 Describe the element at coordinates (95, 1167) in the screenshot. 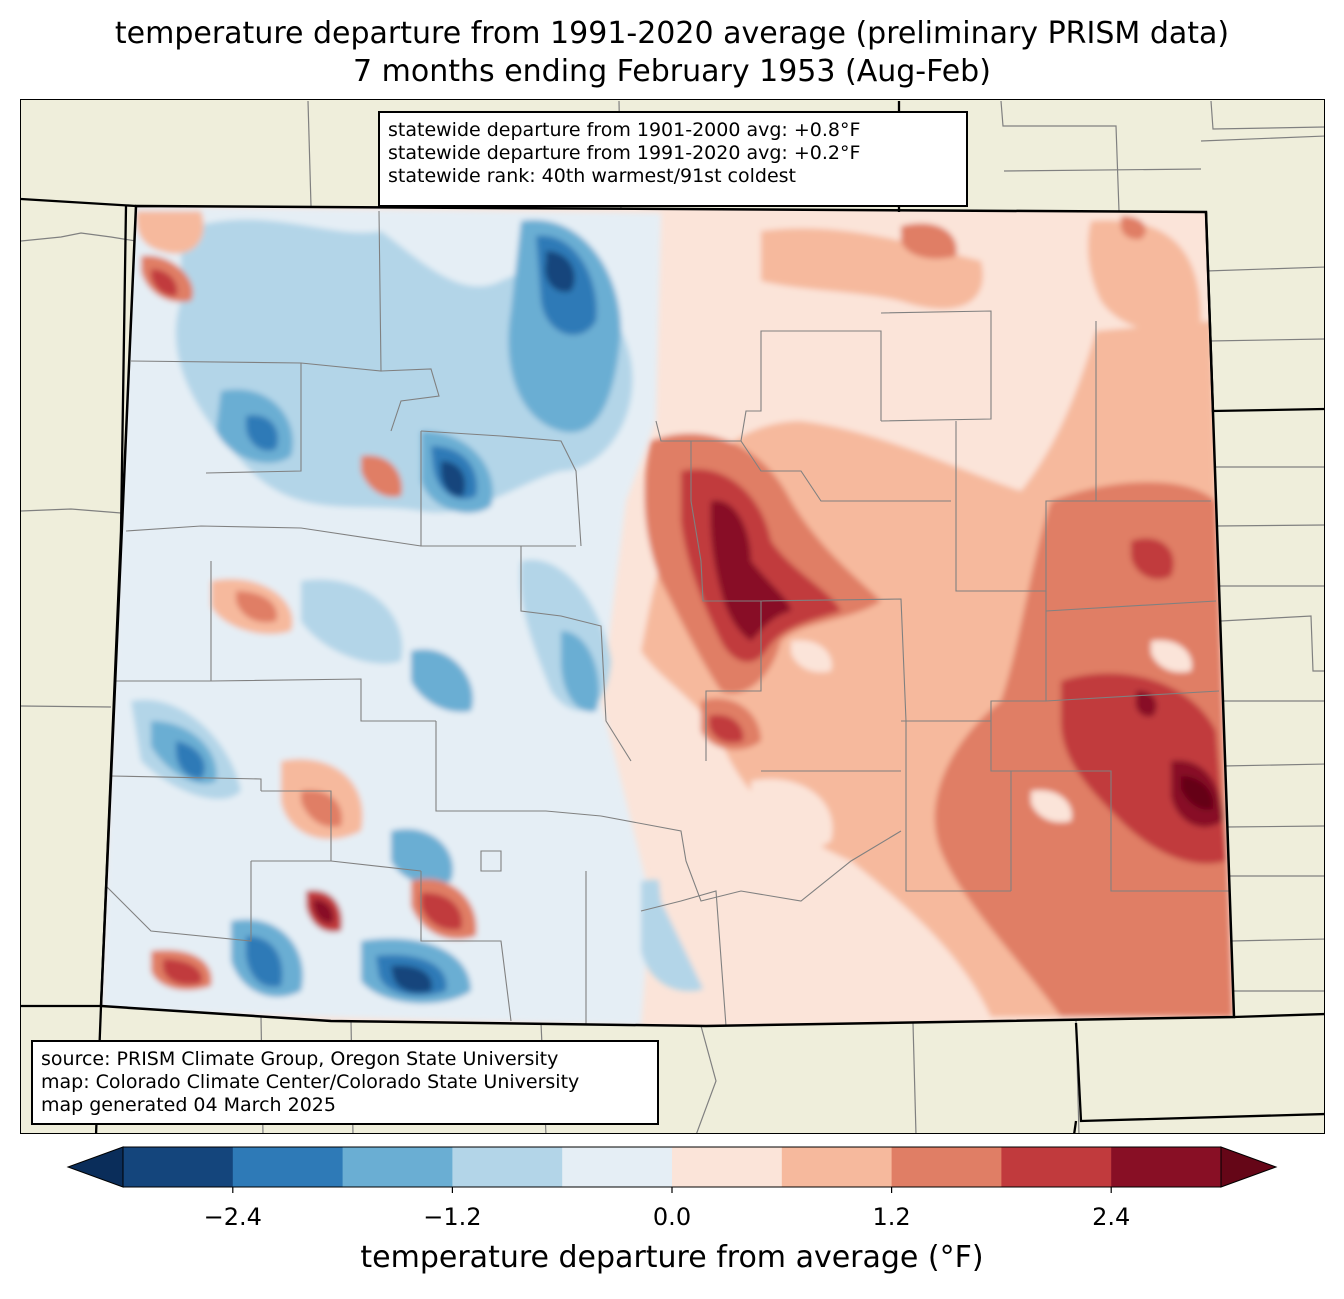

I see `colorbar-under-arrow` at that location.